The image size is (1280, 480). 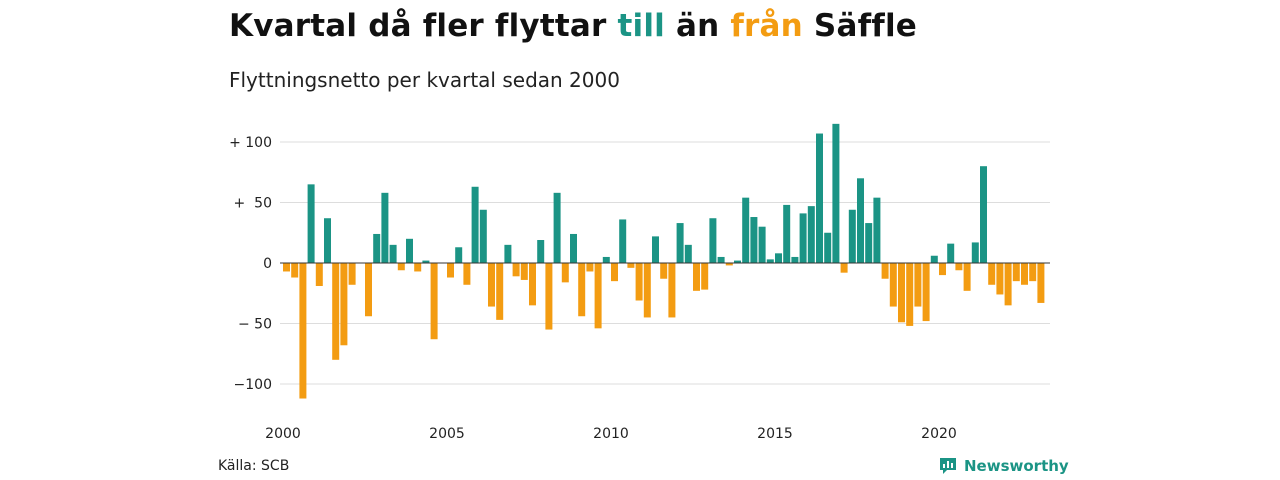 What do you see at coordinates (775, 434) in the screenshot?
I see `x-tick-label: 2015` at bounding box center [775, 434].